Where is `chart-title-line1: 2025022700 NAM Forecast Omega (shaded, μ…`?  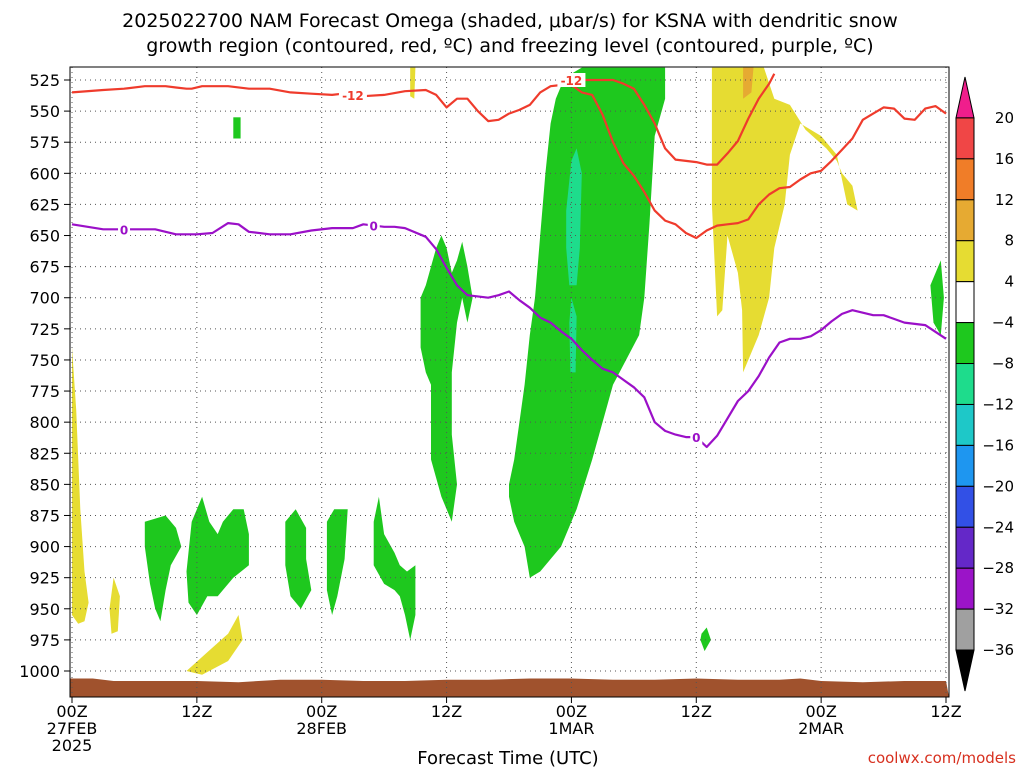 chart-title-line1: 2025022700 NAM Forecast Omega (shaded, μ… is located at coordinates (510, 21).